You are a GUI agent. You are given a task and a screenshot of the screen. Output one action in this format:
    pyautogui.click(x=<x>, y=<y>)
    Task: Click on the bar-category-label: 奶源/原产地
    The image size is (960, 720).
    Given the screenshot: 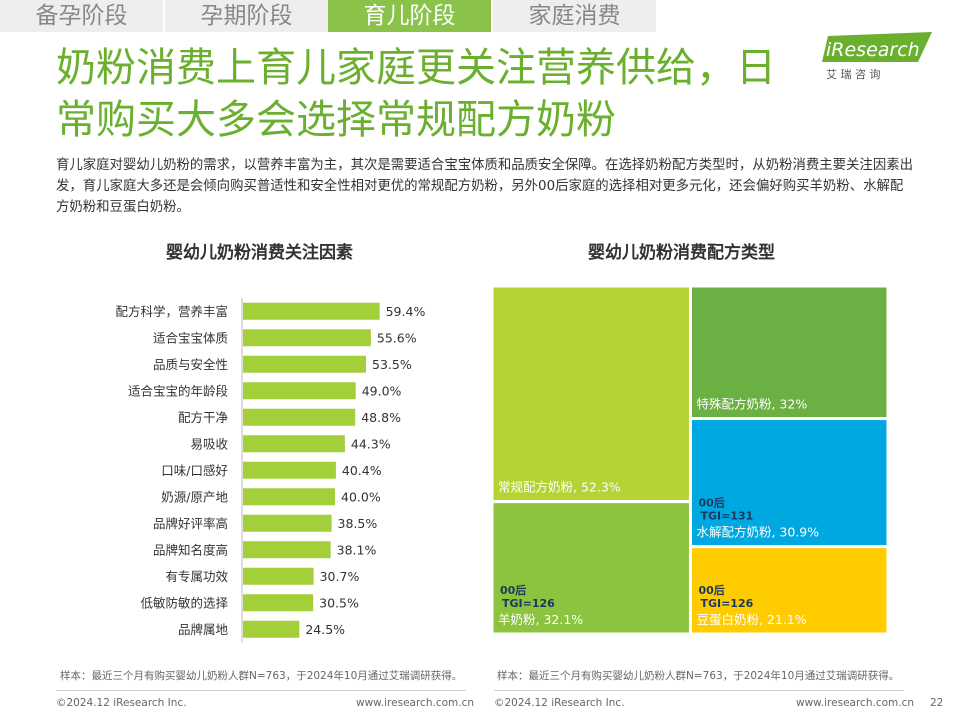 What is the action you would take?
    pyautogui.click(x=194, y=496)
    